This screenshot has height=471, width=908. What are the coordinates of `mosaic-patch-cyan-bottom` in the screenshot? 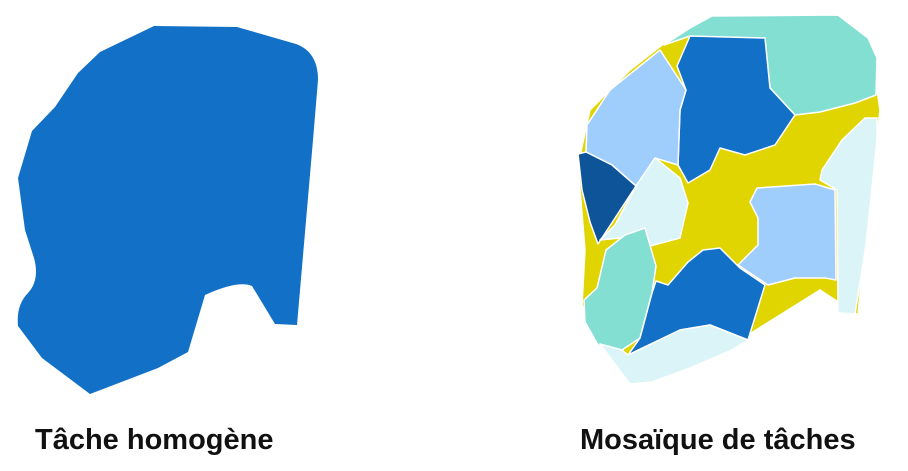 It's located at (674, 354).